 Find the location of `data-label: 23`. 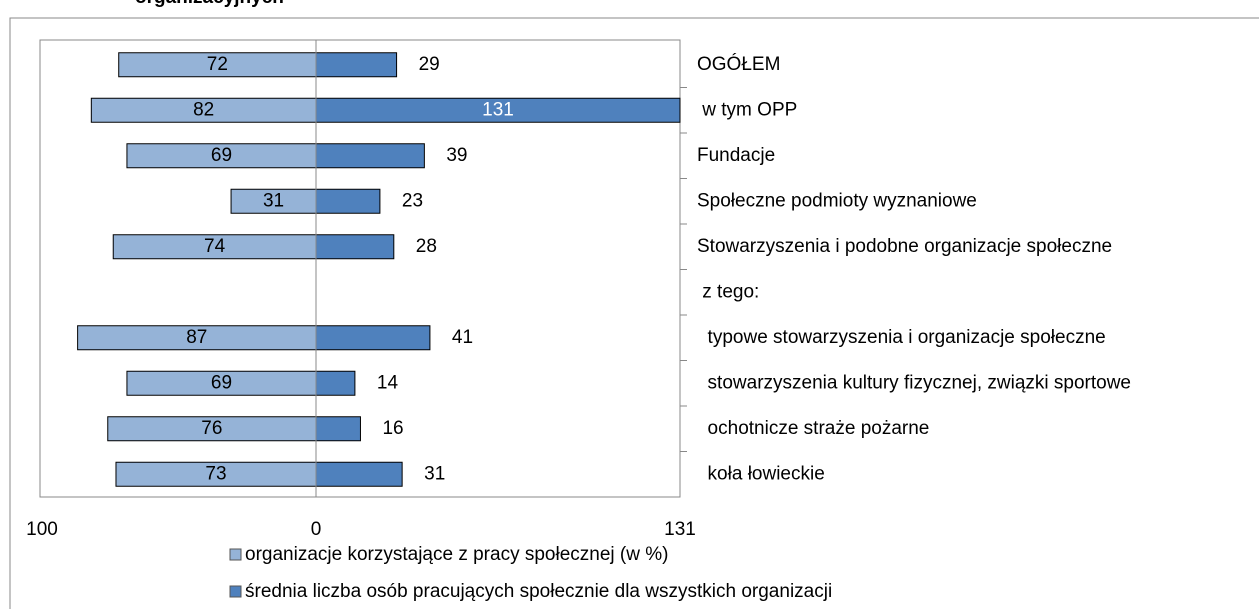

data-label: 23 is located at coordinates (412, 200).